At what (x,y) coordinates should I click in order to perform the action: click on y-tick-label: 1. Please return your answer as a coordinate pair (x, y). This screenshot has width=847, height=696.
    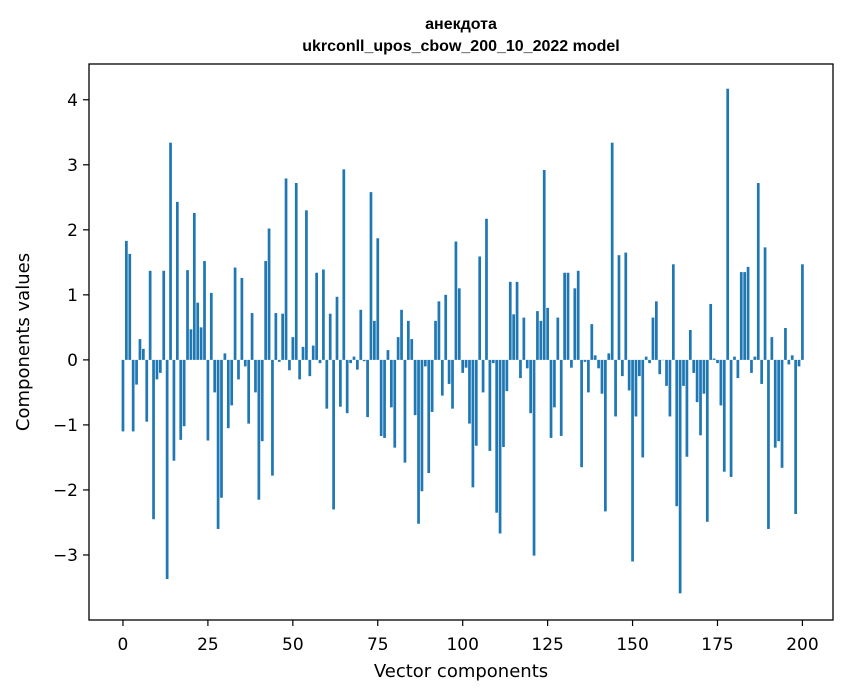
    Looking at the image, I should click on (72, 296).